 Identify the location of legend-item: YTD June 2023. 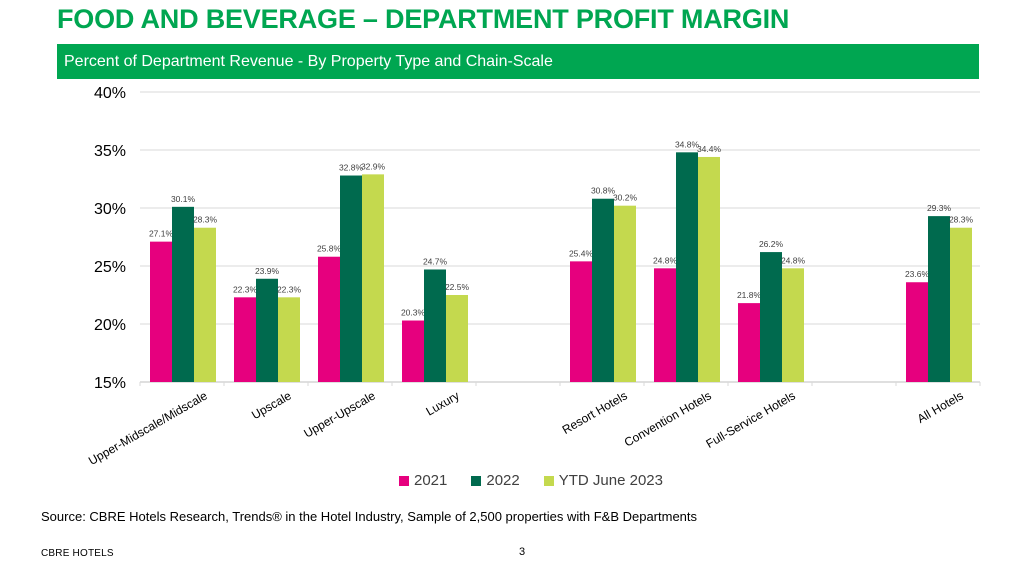
(603, 480).